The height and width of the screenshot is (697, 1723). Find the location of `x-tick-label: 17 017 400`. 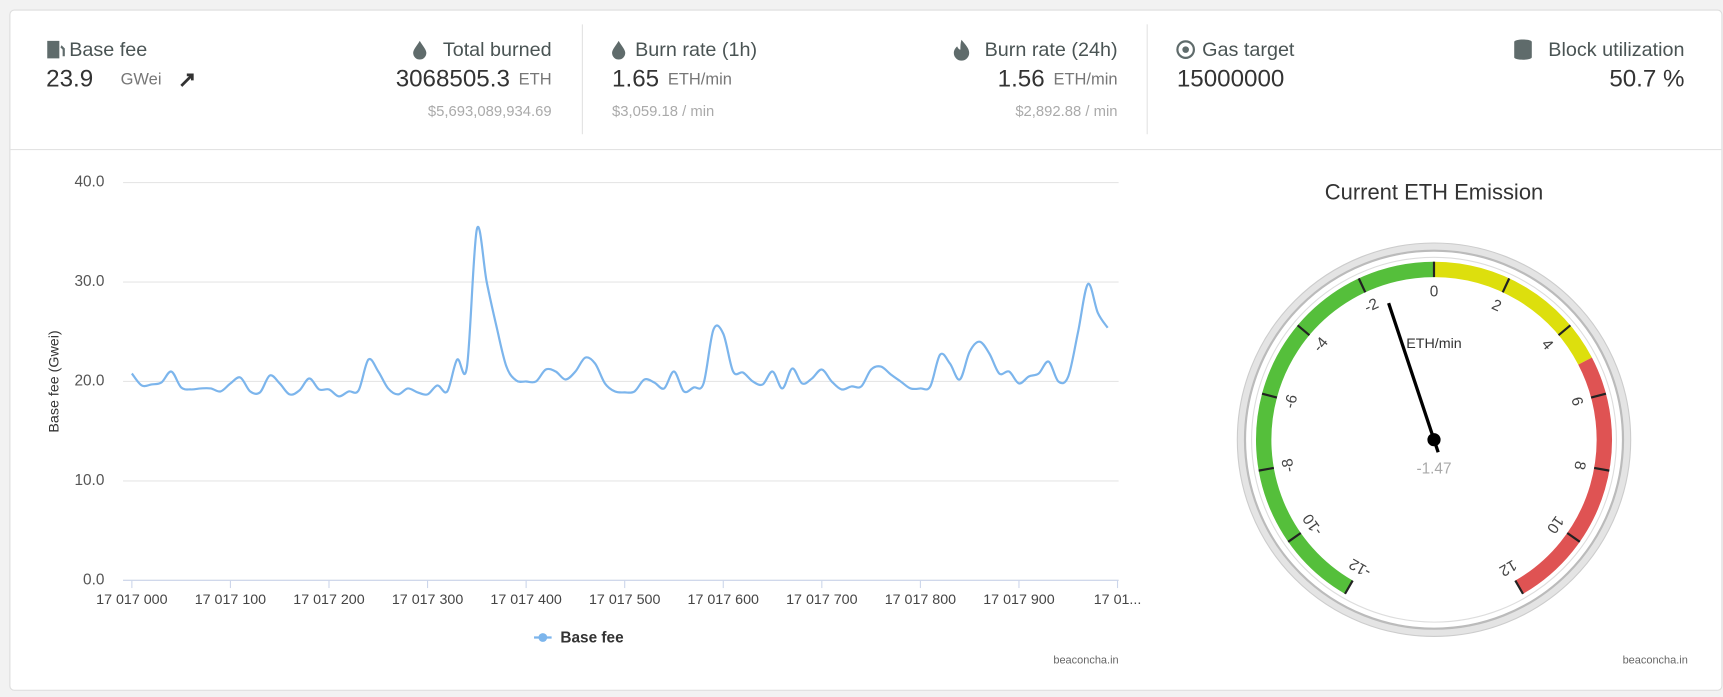

x-tick-label: 17 017 400 is located at coordinates (525, 600).